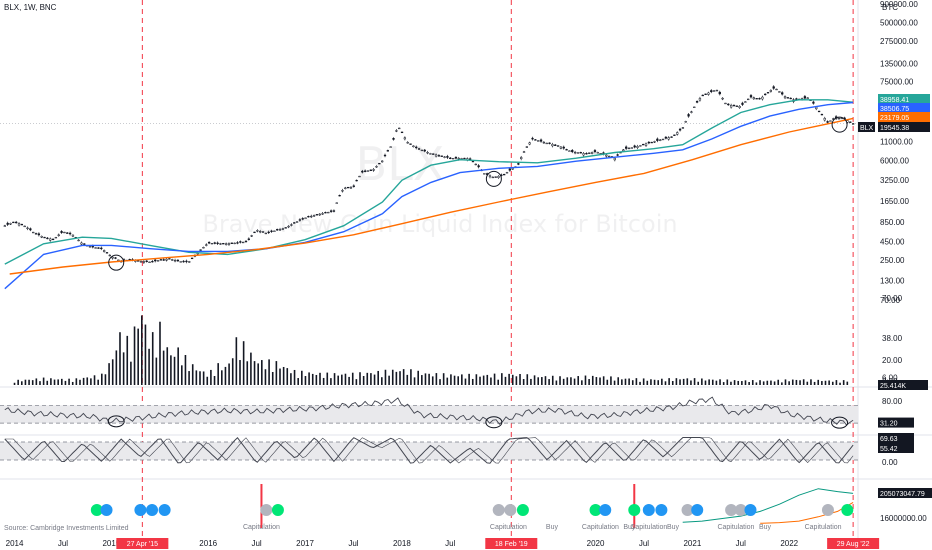 The height and width of the screenshot is (550, 932). I want to click on stoch-signal-line, so click(429, 450).